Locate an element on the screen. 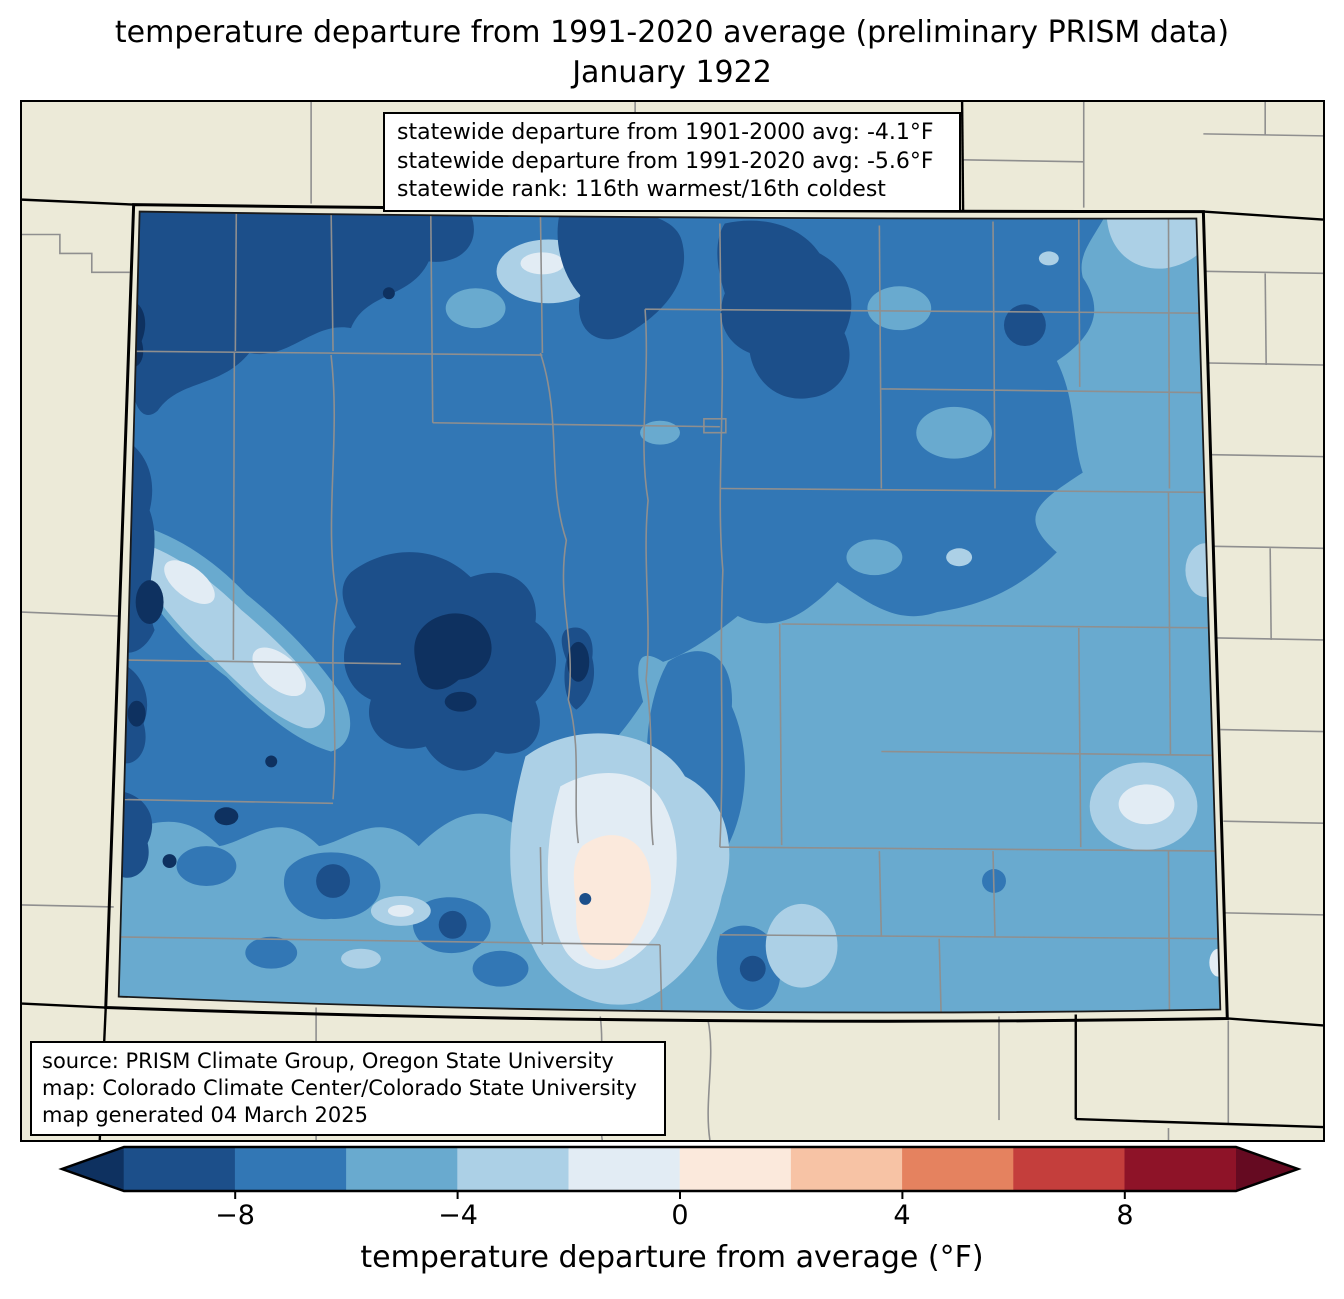  border-az-ut is located at coordinates (64, 1005).